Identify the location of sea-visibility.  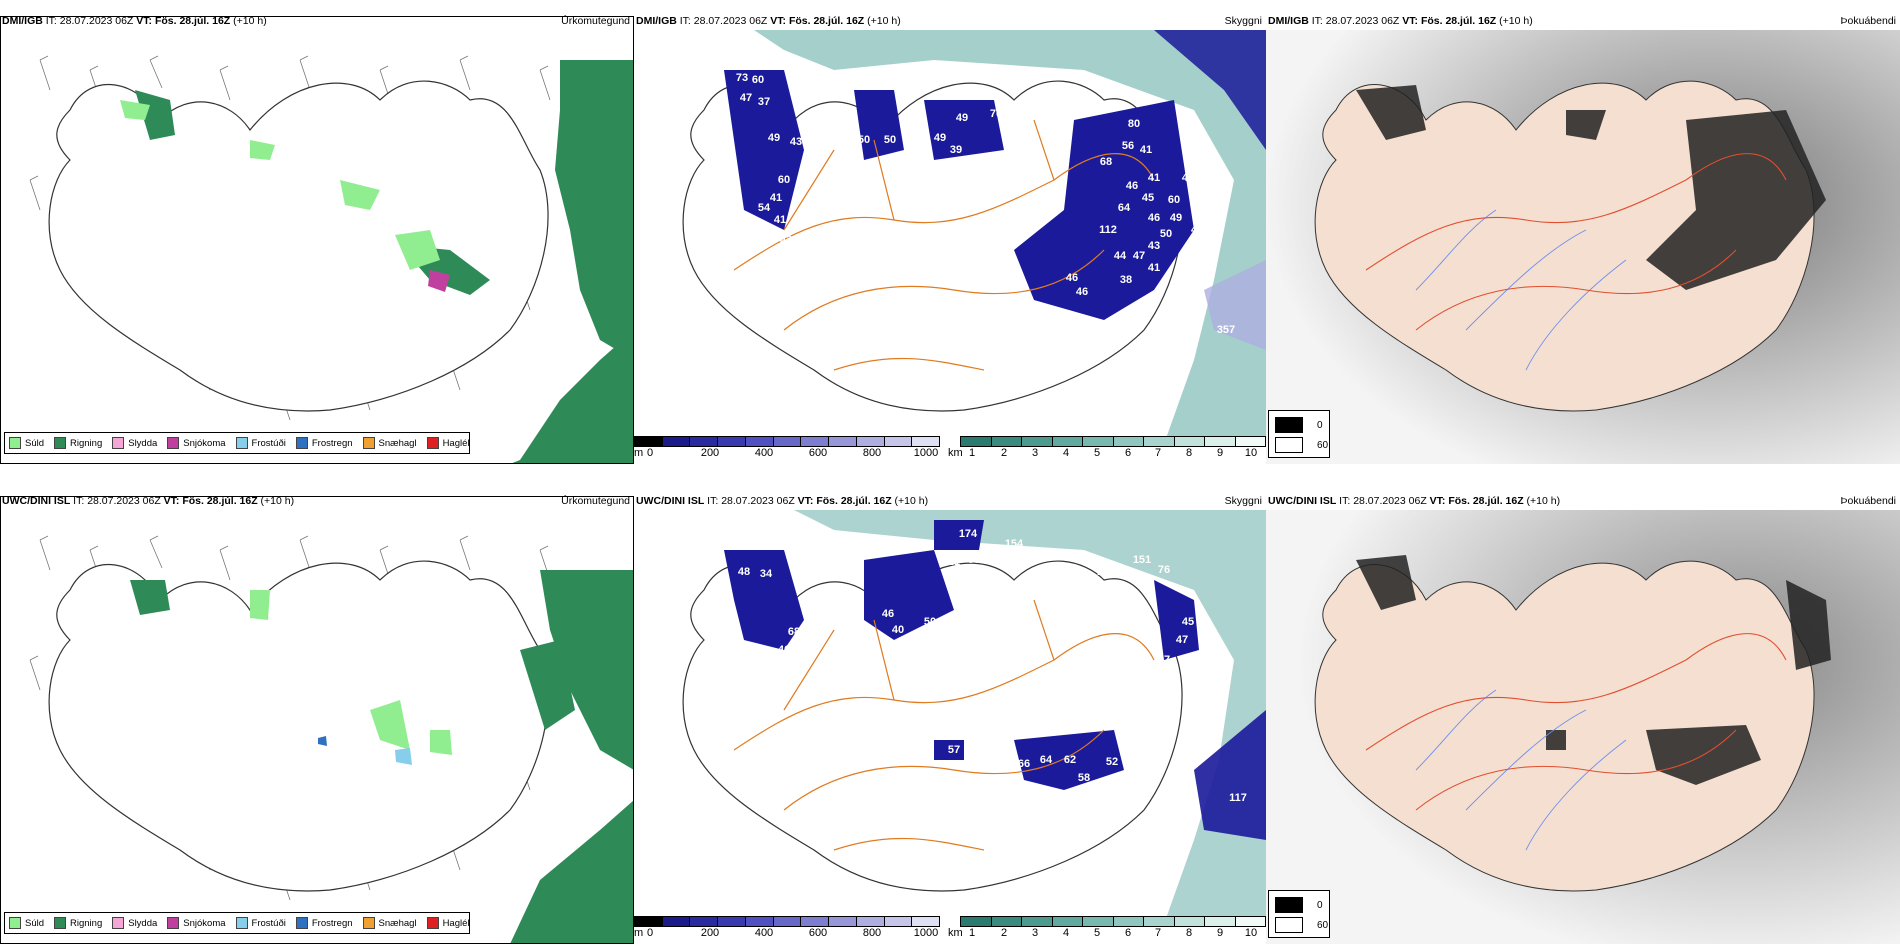
(1030, 717).